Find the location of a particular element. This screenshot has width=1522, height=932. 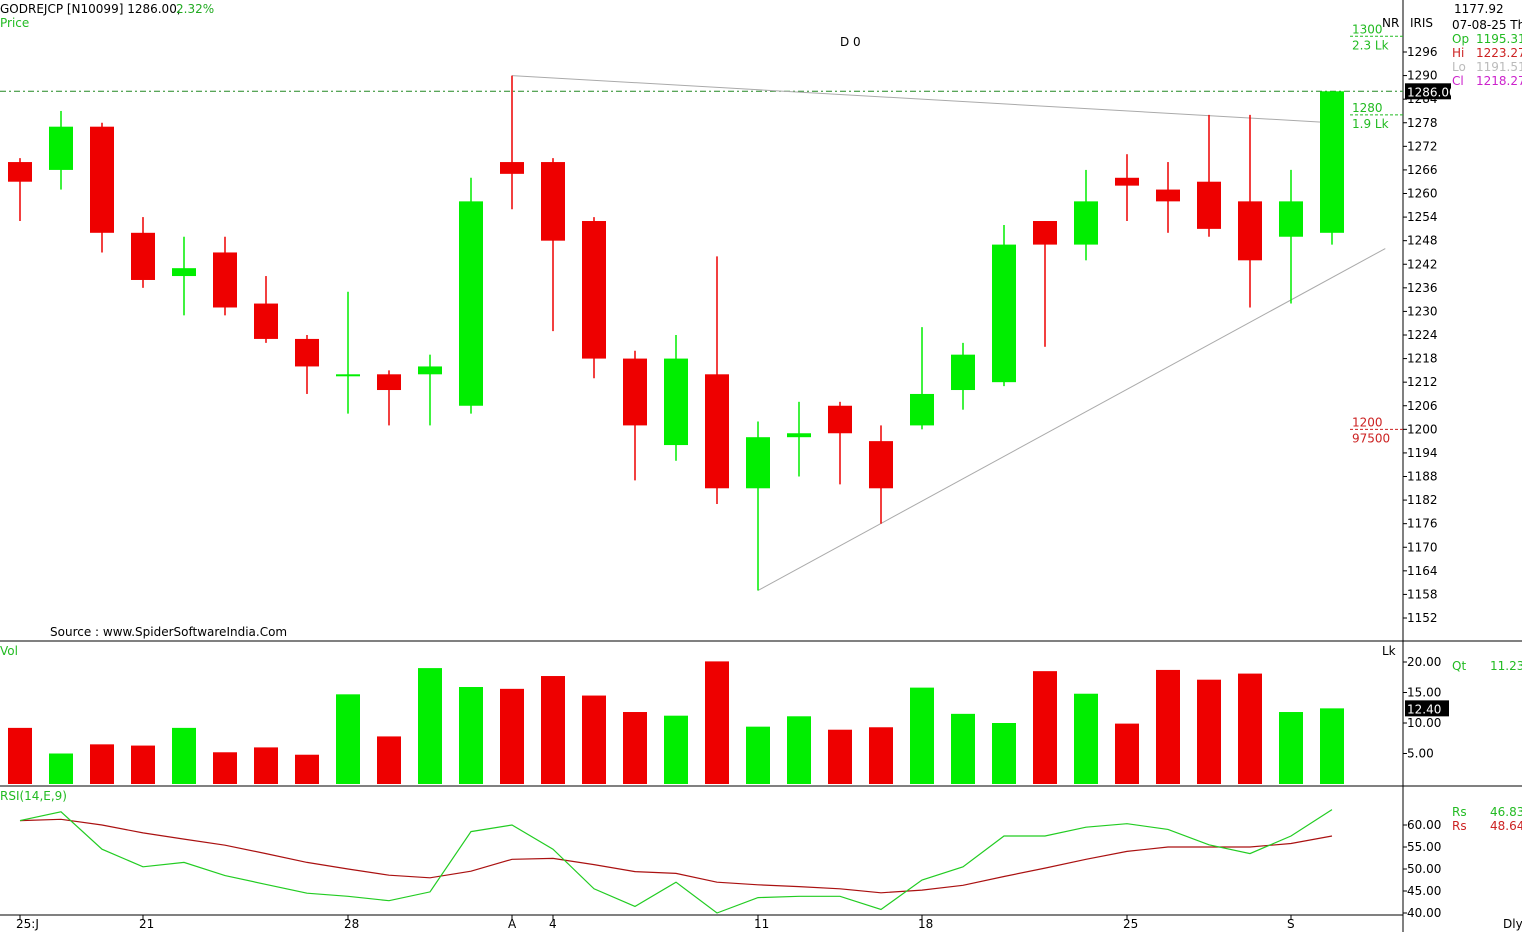

rsi-line is located at coordinates (676, 861).